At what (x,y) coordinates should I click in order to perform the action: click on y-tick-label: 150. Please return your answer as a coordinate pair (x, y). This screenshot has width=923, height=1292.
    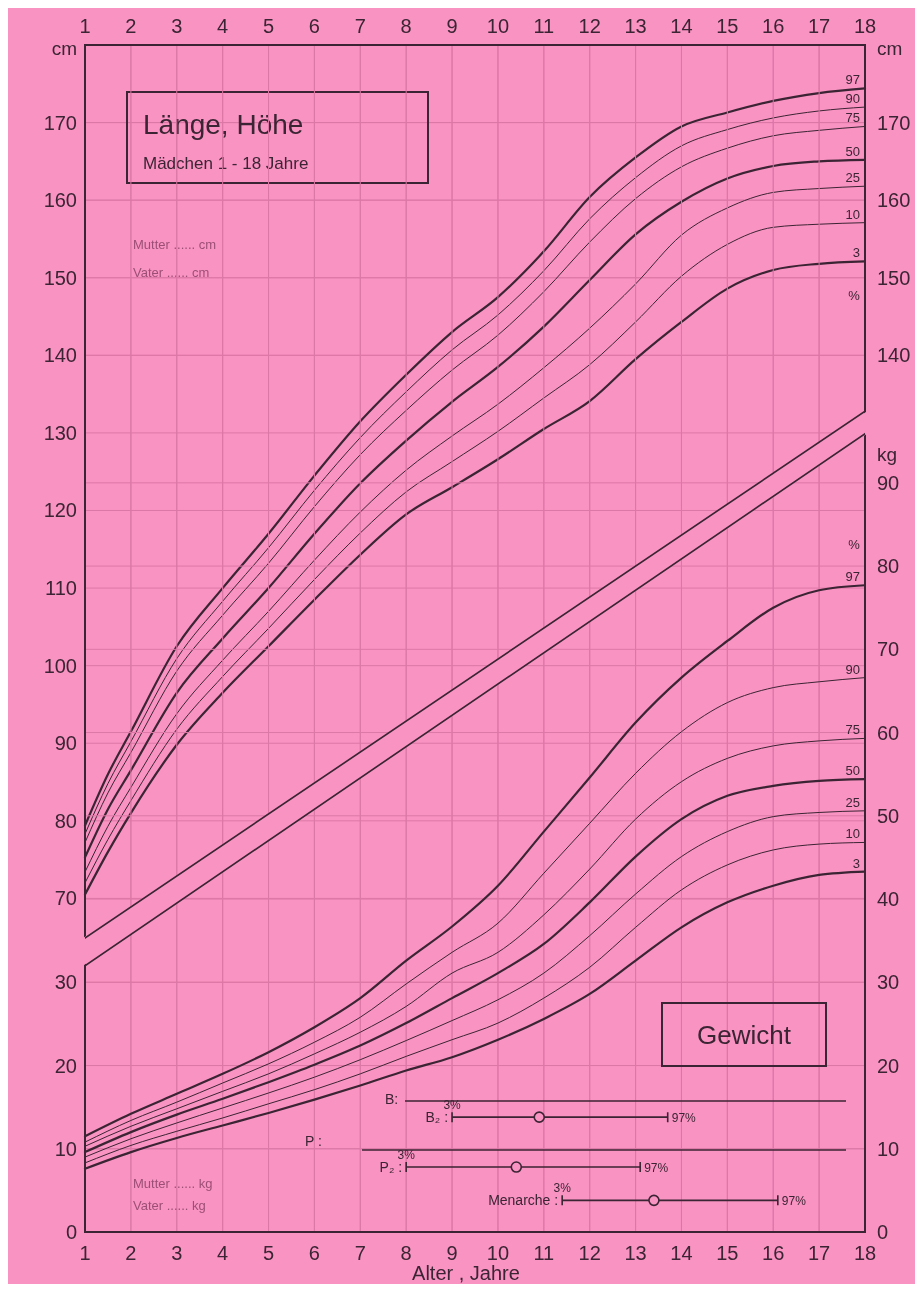
    Looking at the image, I should click on (60, 277).